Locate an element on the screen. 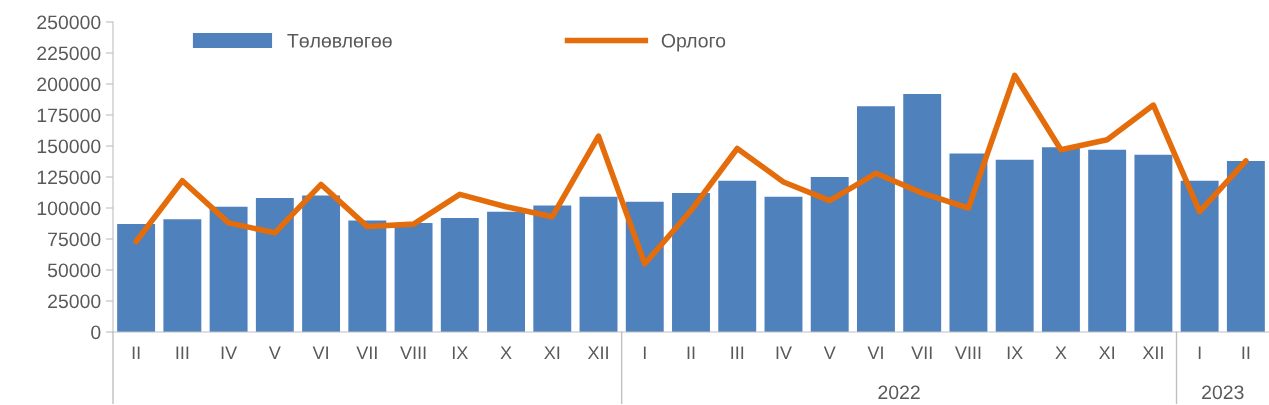 Image resolution: width=1269 pixels, height=405 pixels. y-tick-label: 250000 is located at coordinates (69, 22).